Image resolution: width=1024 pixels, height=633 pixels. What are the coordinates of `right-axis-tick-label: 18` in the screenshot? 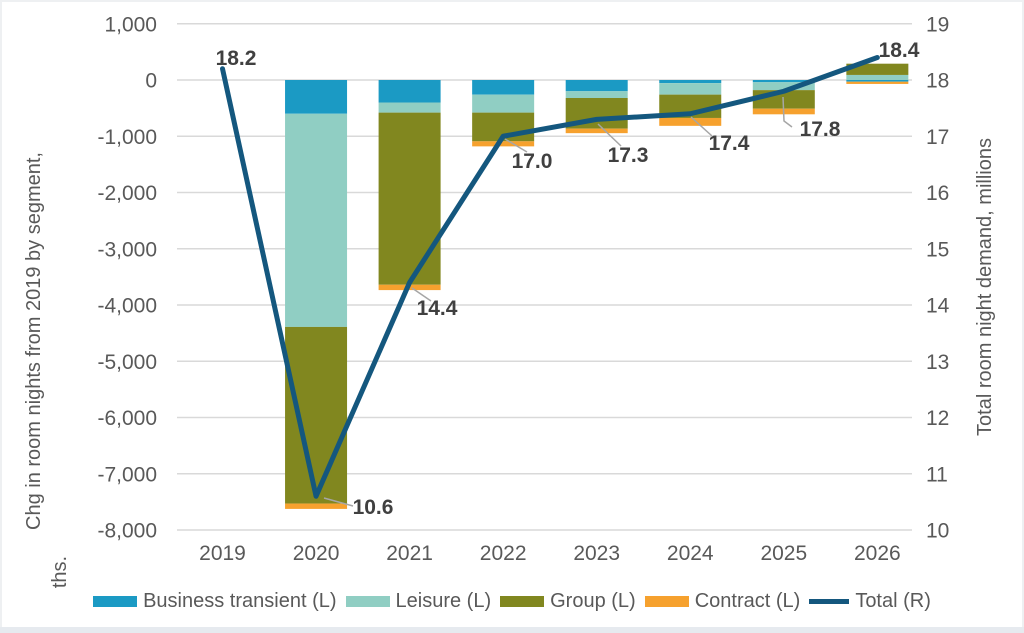 It's located at (937, 81).